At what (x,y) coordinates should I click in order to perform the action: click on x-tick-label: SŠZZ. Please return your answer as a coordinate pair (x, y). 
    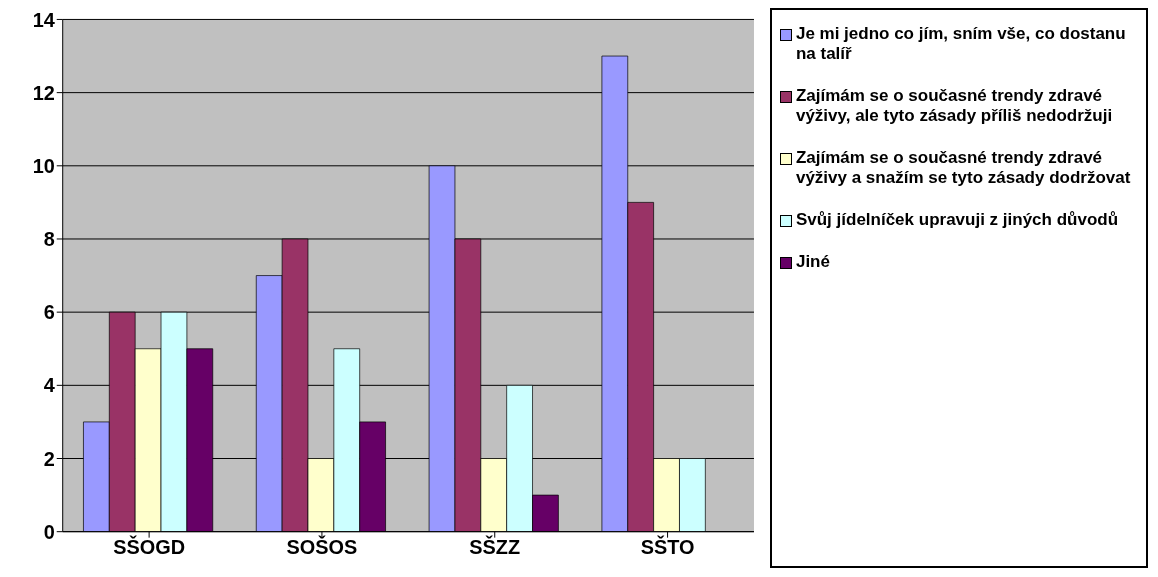
    Looking at the image, I should click on (495, 546).